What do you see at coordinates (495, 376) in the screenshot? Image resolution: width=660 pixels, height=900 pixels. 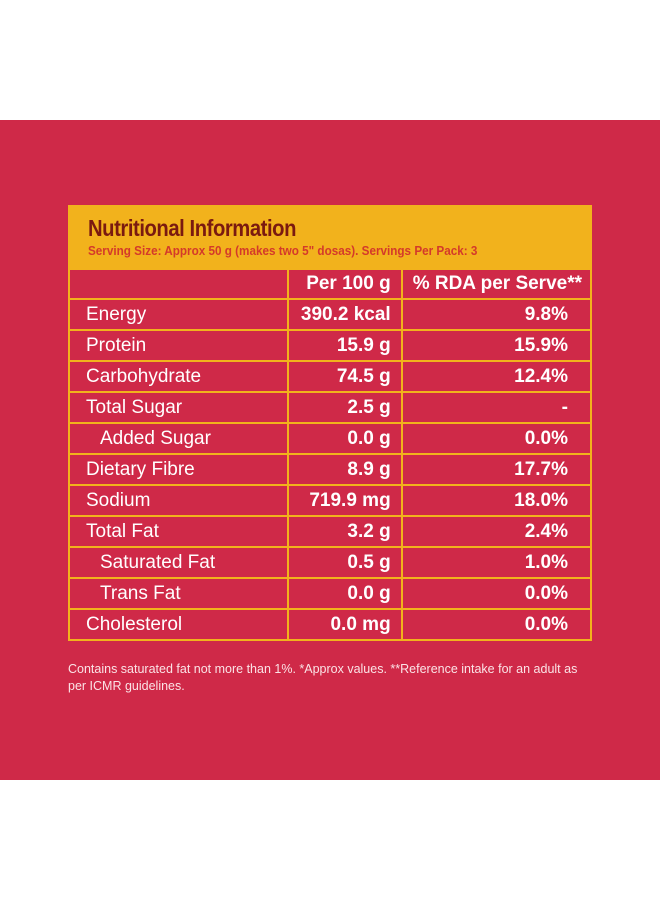 I see `rda-value: 12.4%` at bounding box center [495, 376].